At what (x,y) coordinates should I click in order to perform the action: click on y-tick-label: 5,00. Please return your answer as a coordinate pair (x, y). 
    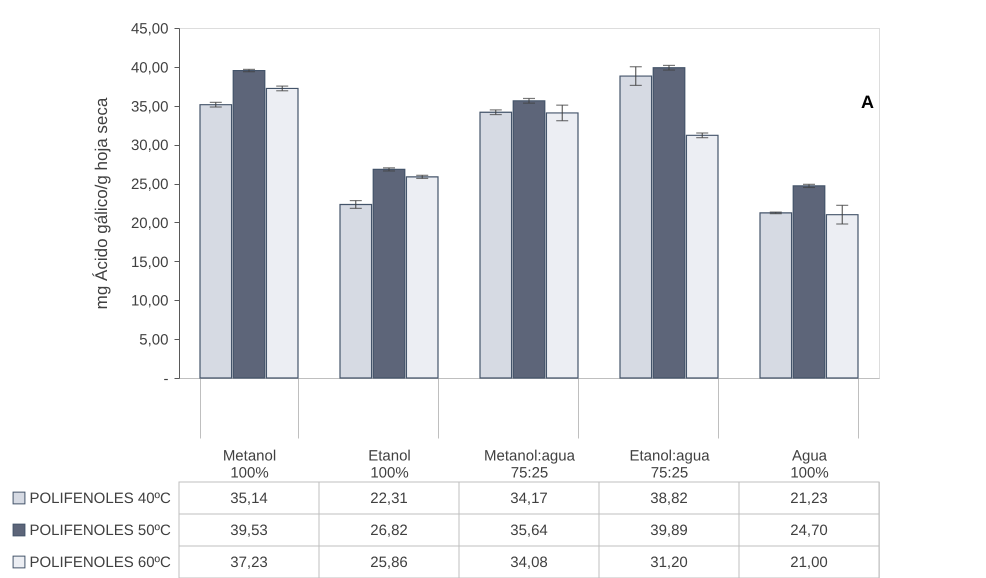
    Looking at the image, I should click on (153, 340).